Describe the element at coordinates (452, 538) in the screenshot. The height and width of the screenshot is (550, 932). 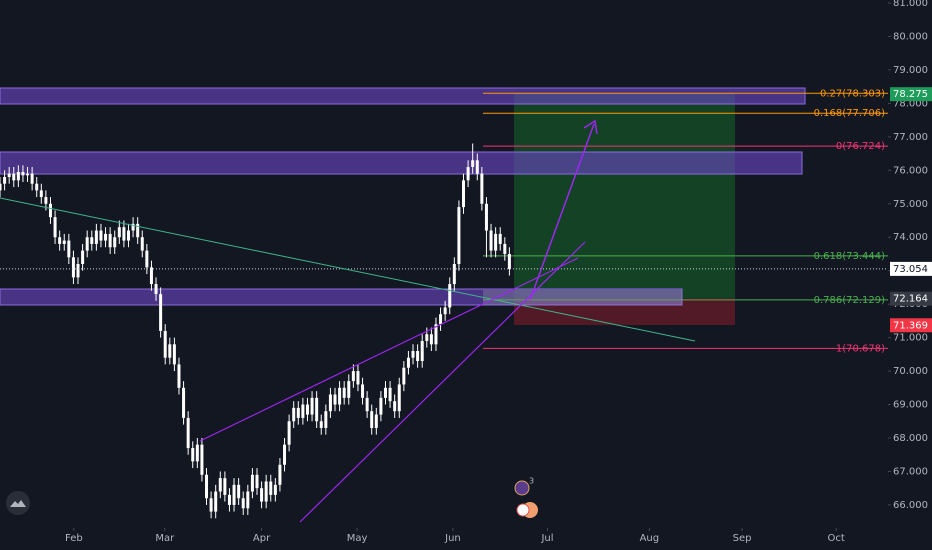
I see `x-tick-label: Jun` at that location.